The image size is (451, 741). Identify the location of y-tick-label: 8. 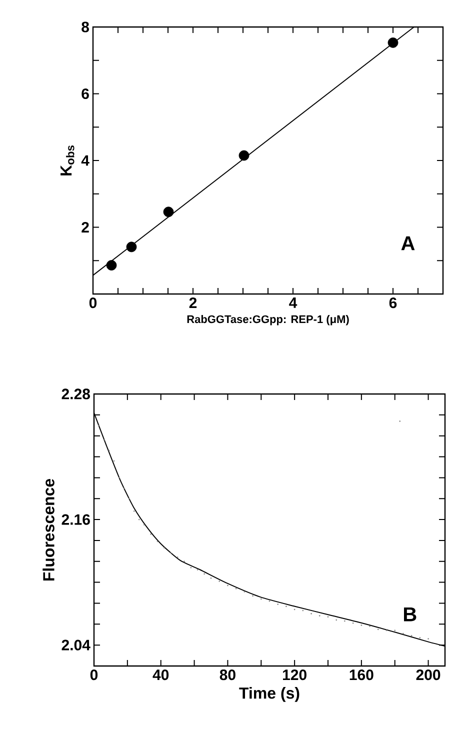
(85, 27).